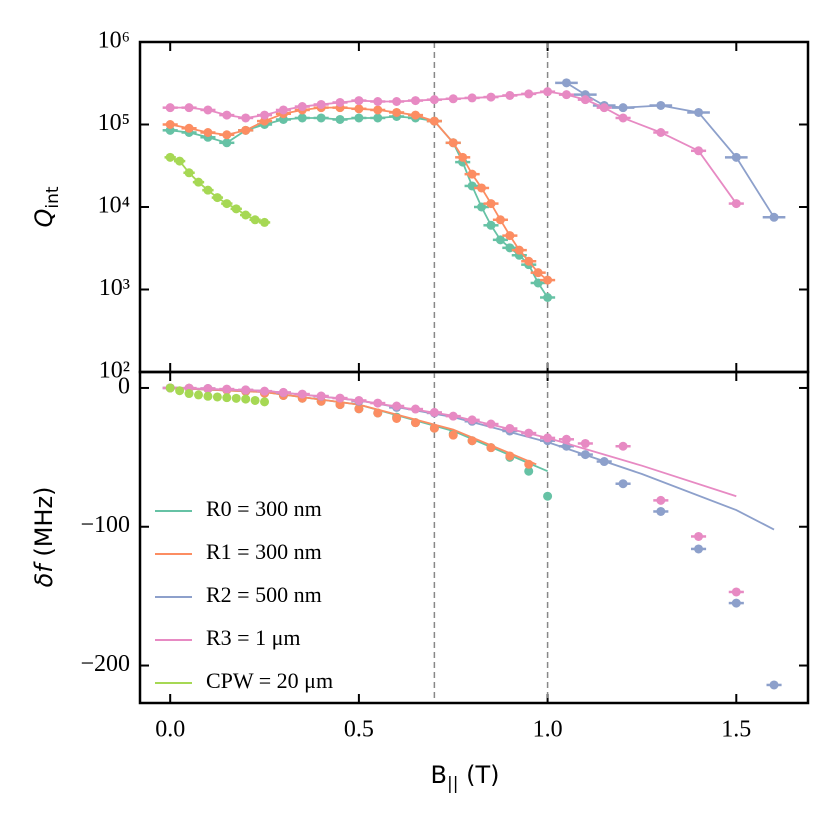 The height and width of the screenshot is (823, 830). What do you see at coordinates (736, 730) in the screenshot?
I see `x-tick-label: 1.5` at bounding box center [736, 730].